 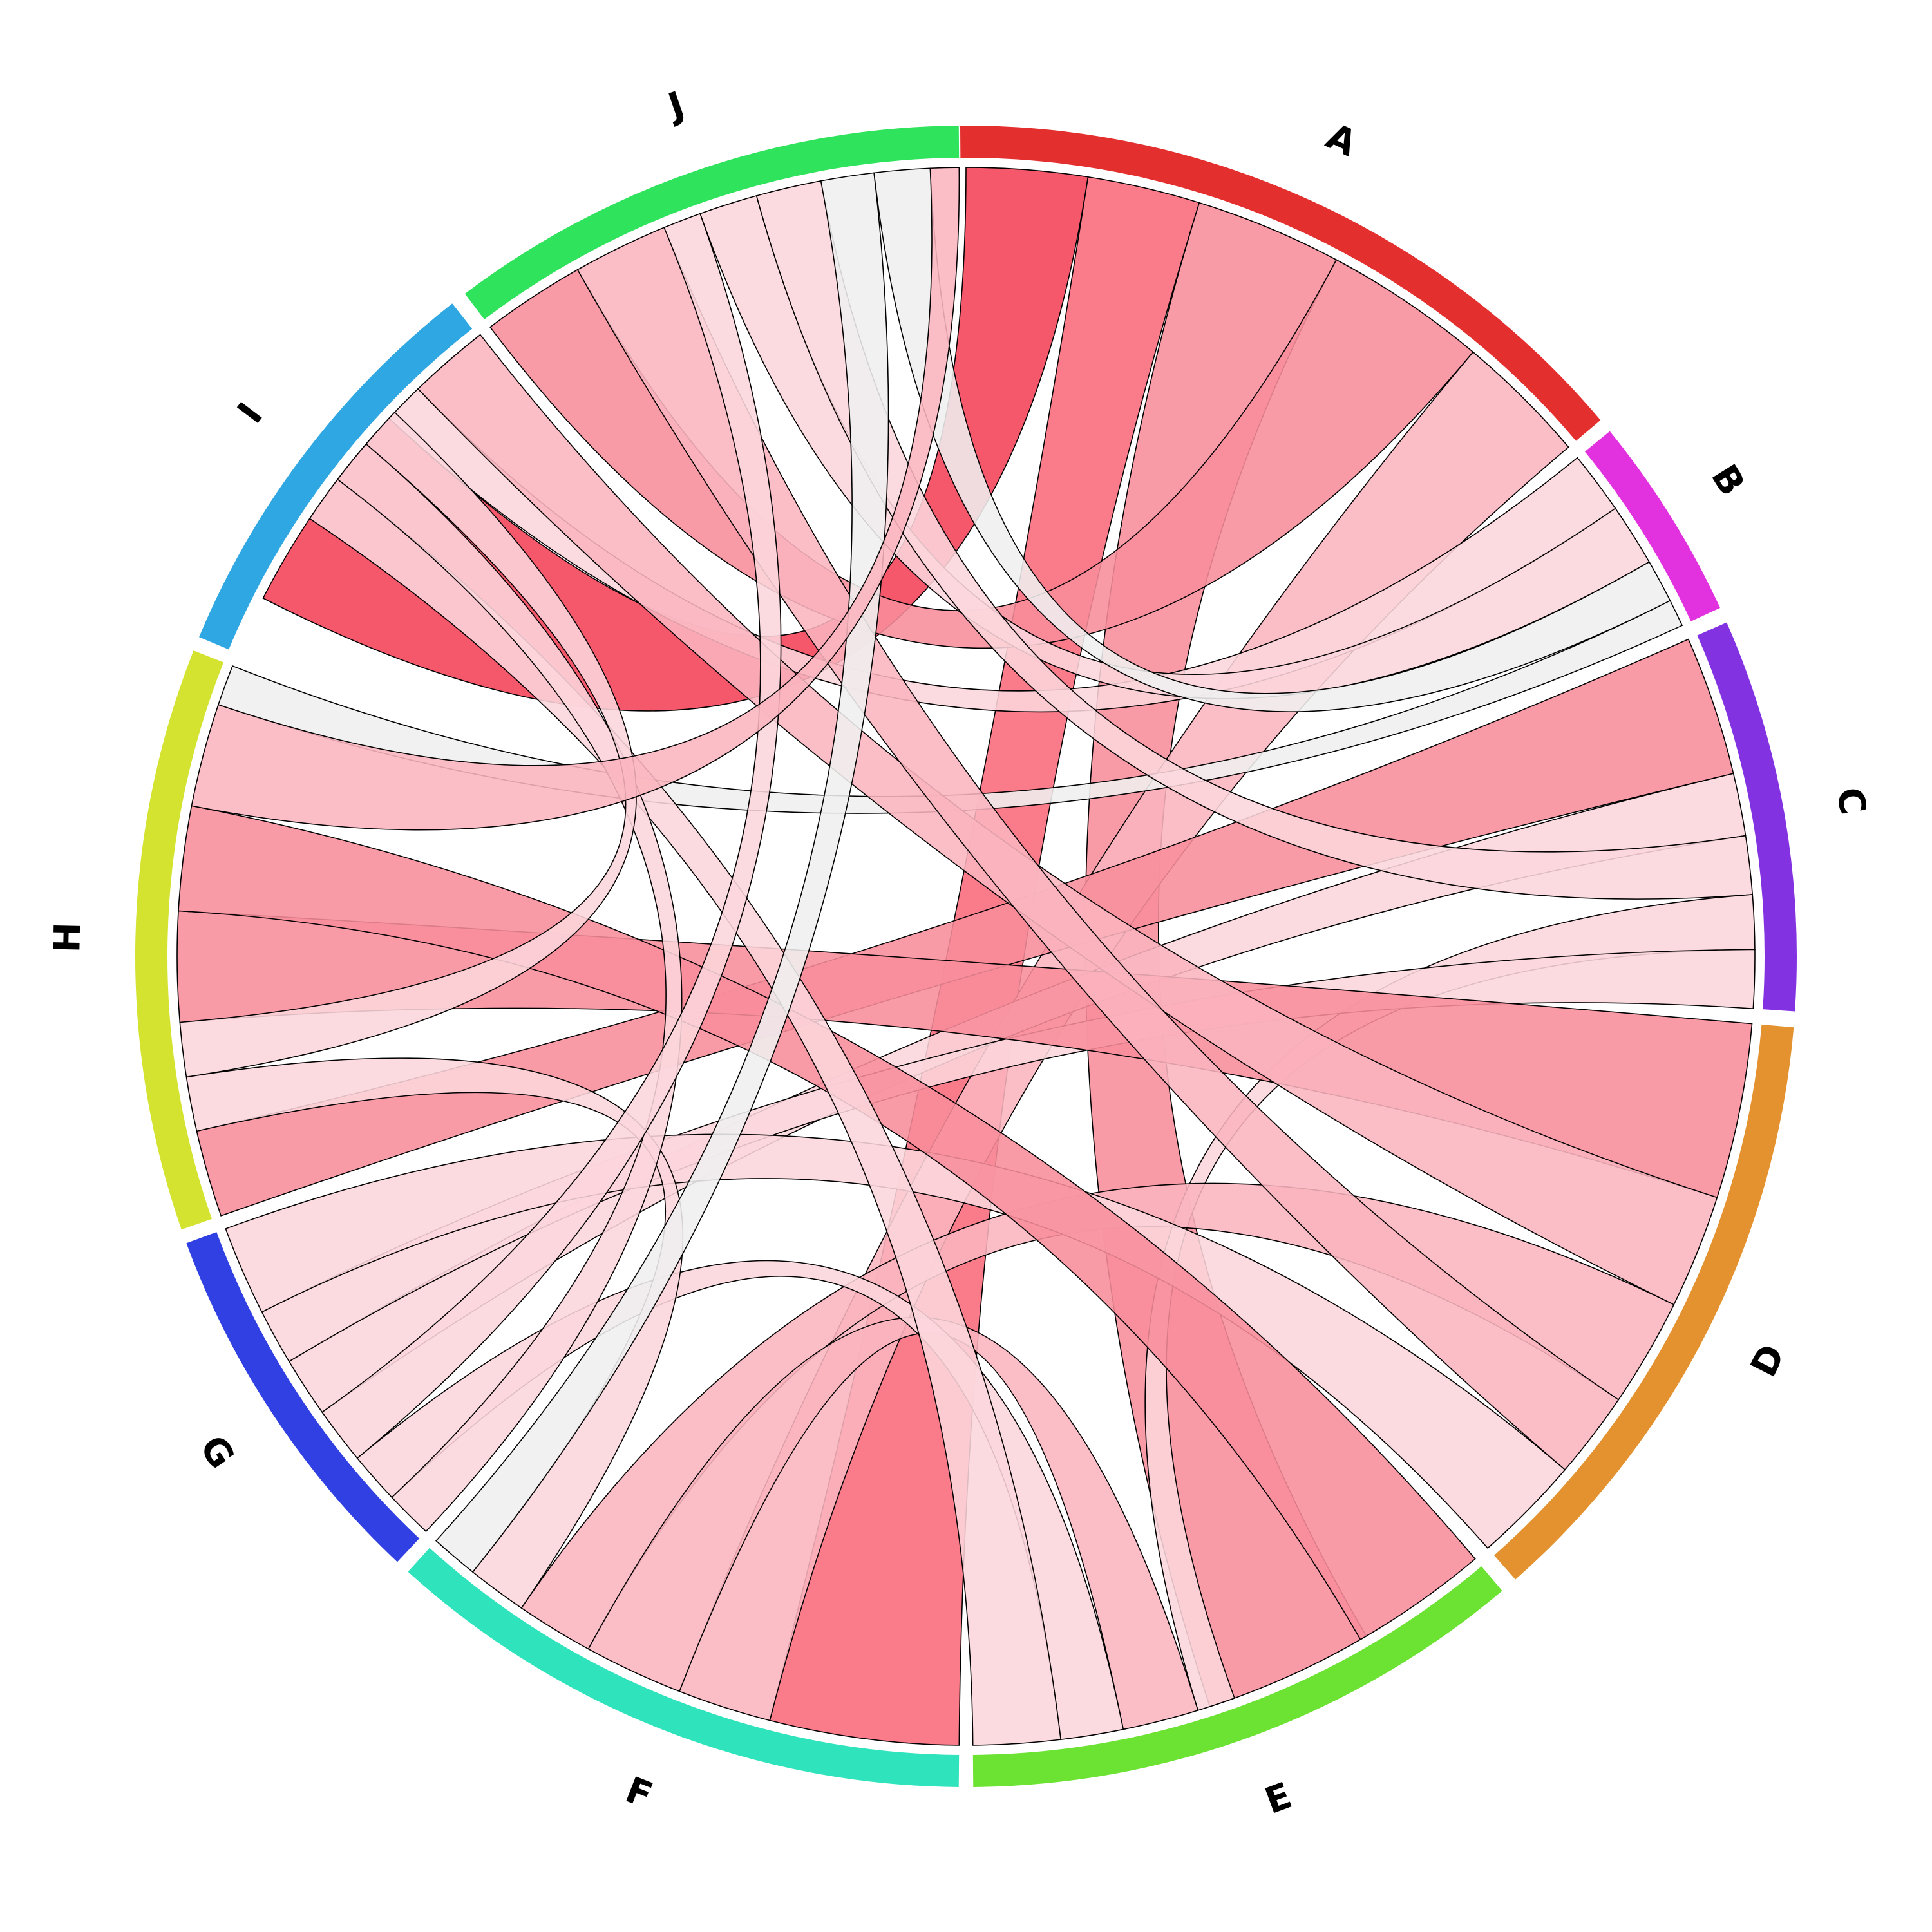 I want to click on segment-label-h: H, so click(x=67, y=938).